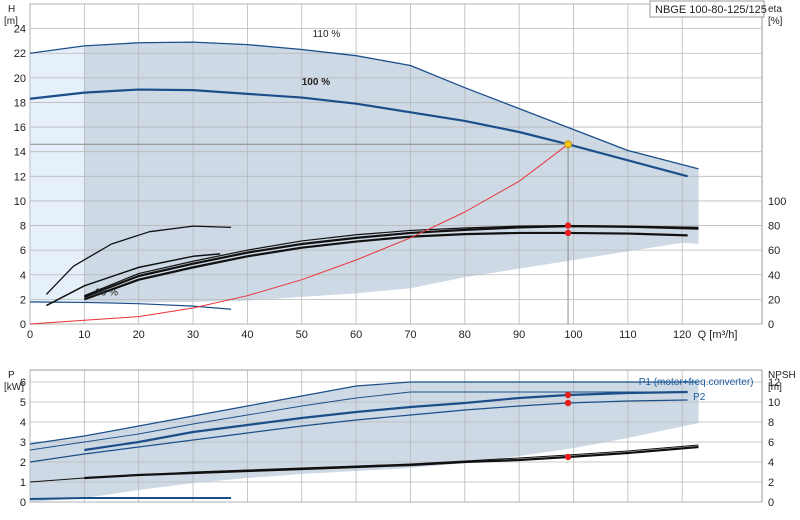  What do you see at coordinates (568, 144) in the screenshot?
I see `duty-point` at bounding box center [568, 144].